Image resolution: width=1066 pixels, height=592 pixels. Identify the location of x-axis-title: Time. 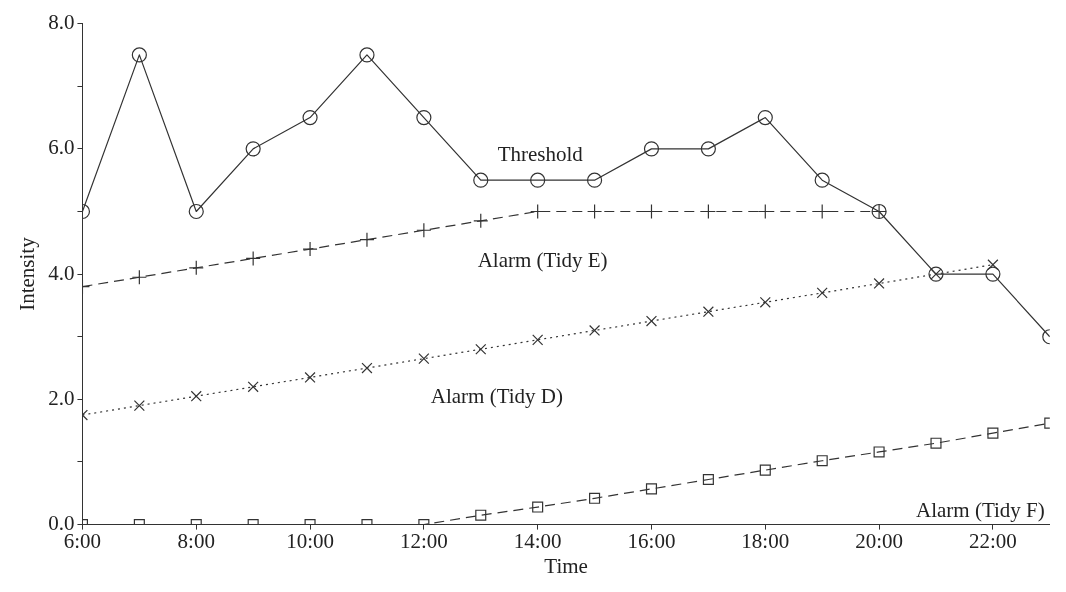
(566, 565).